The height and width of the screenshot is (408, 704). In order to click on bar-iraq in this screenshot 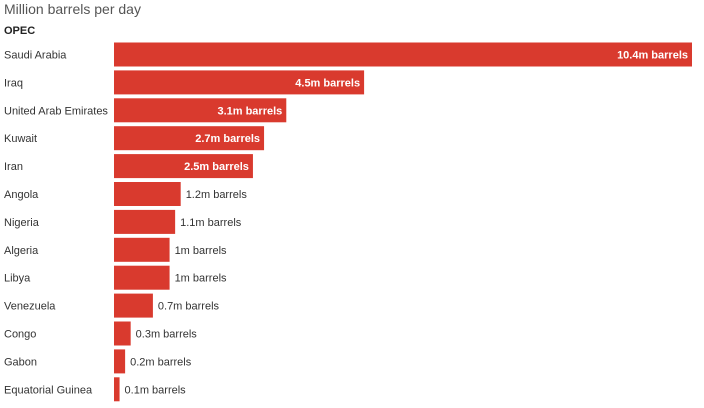, I will do `click(239, 82)`.